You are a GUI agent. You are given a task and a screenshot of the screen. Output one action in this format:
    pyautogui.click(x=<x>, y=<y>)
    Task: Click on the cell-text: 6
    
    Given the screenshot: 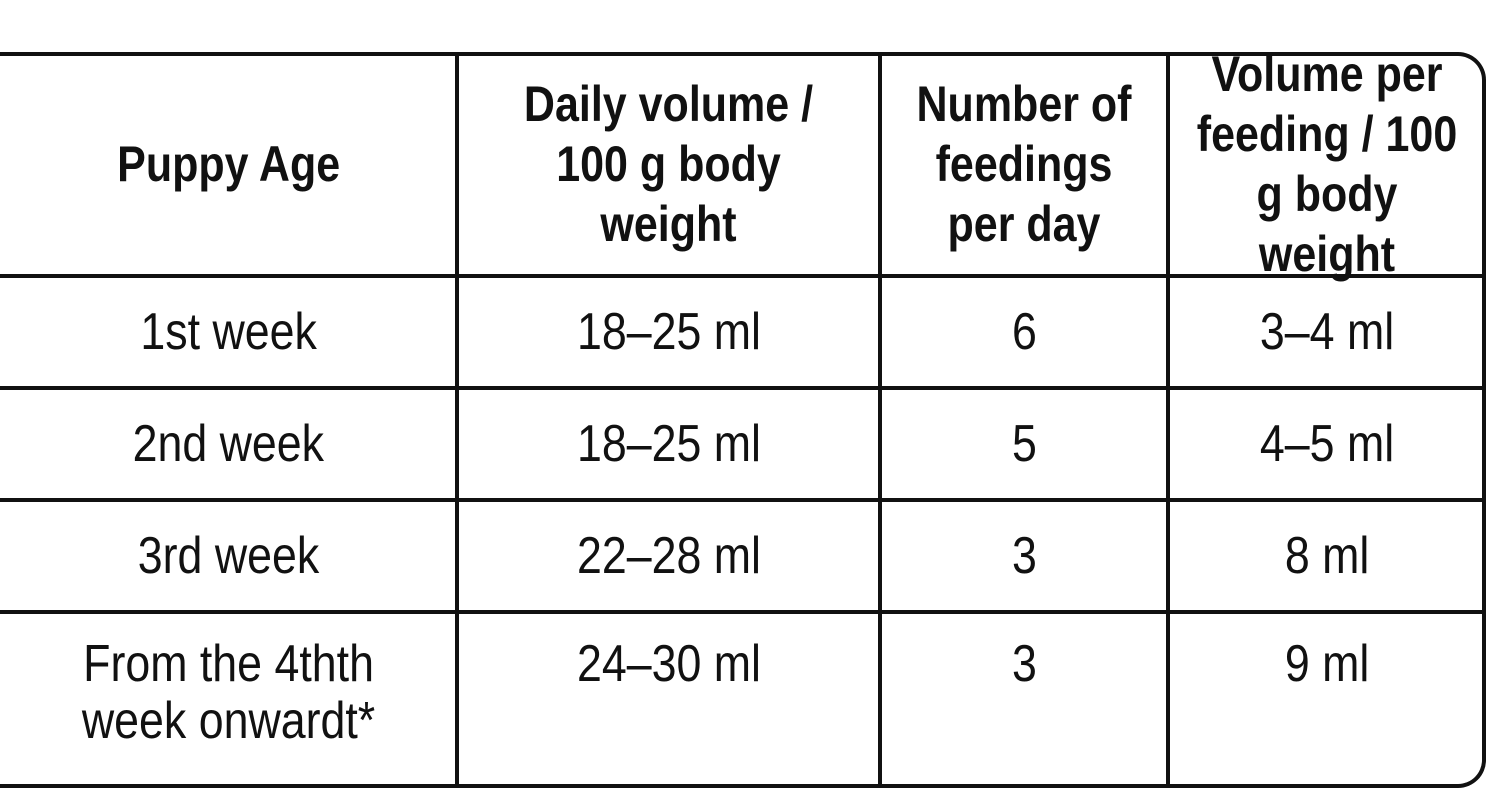 What is the action you would take?
    pyautogui.click(x=1024, y=331)
    